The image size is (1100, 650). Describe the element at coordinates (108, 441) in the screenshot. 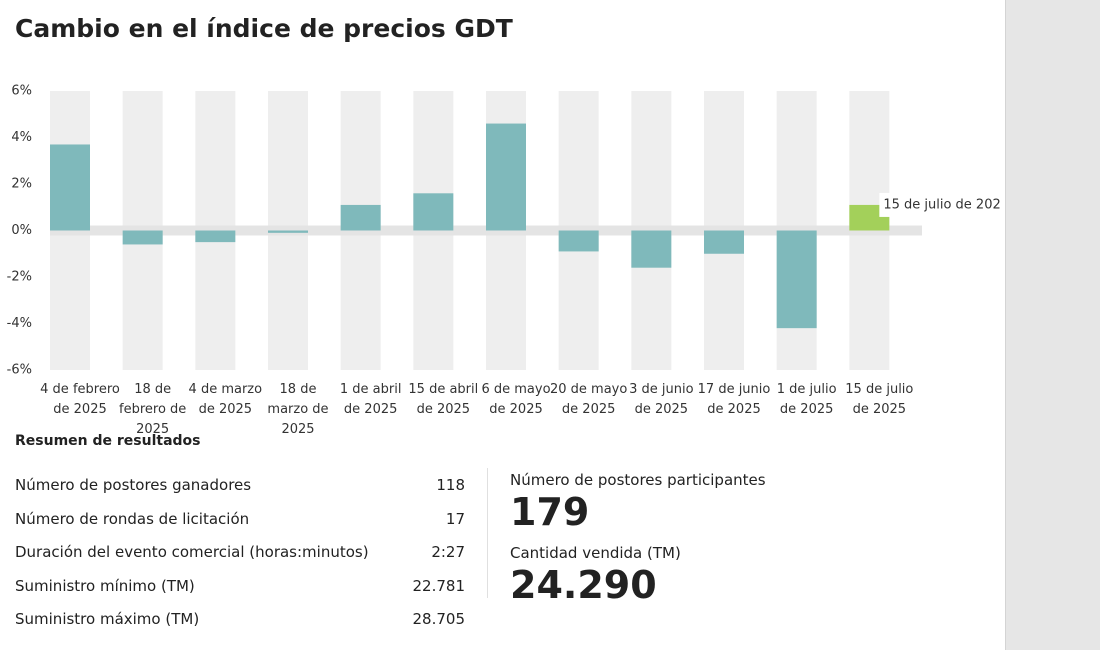

I see `summary-title: Resumen de resultados` at that location.